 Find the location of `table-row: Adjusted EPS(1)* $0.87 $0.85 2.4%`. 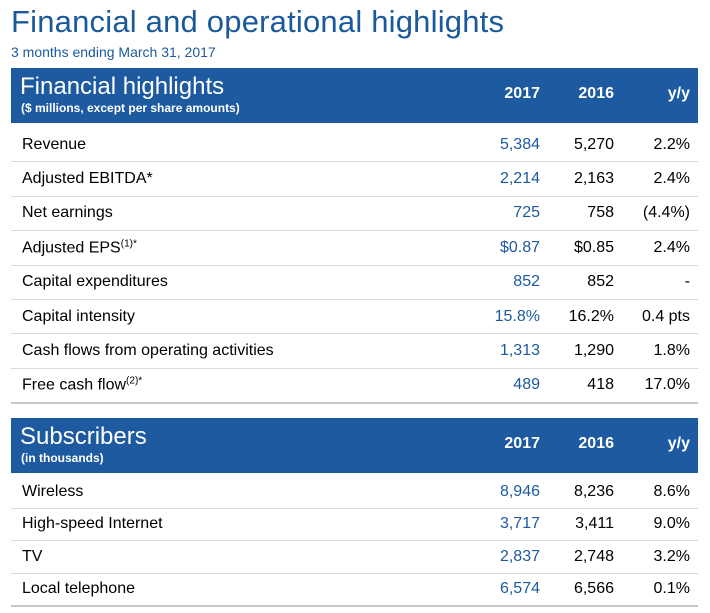

table-row: Adjusted EPS(1)* $0.87 $0.85 2.4% is located at coordinates (354, 248).